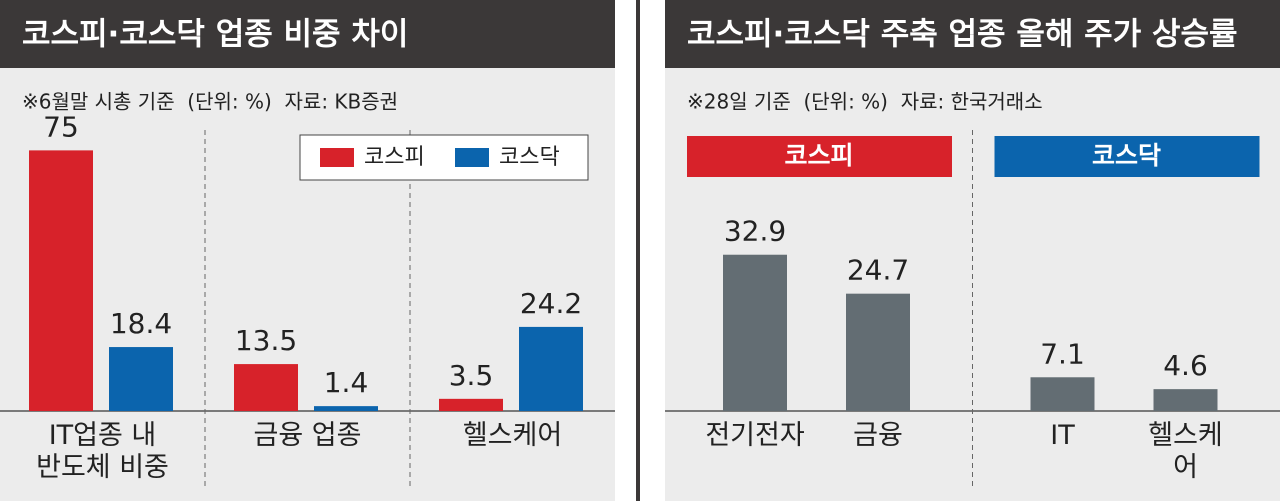 This screenshot has width=1280, height=501. What do you see at coordinates (61, 126) in the screenshot?
I see `value-label: 75` at bounding box center [61, 126].